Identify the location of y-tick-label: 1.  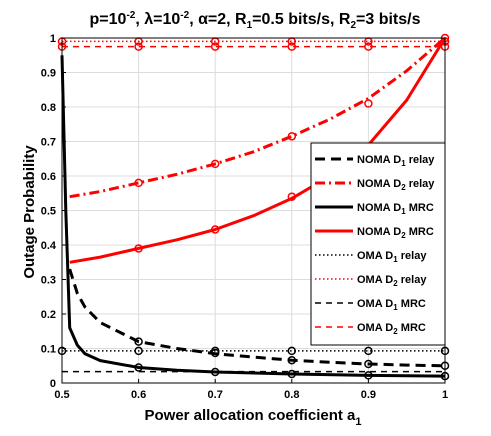
(53, 39).